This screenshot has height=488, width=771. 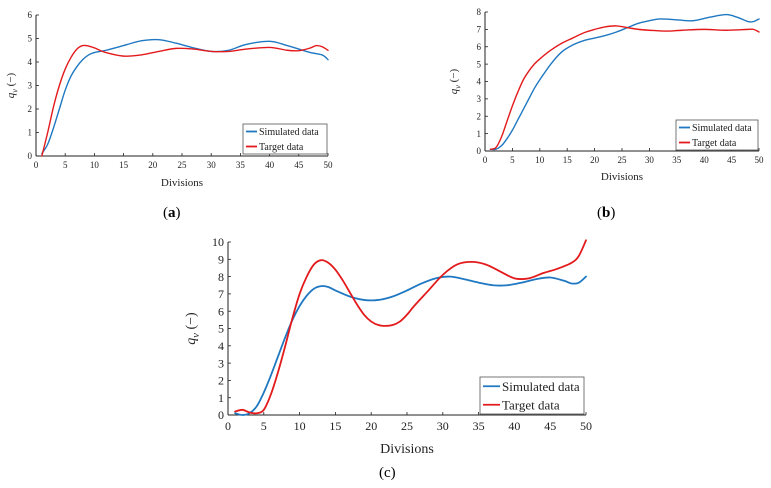 I want to click on chart-c-series-simulated-line, so click(x=410, y=345).